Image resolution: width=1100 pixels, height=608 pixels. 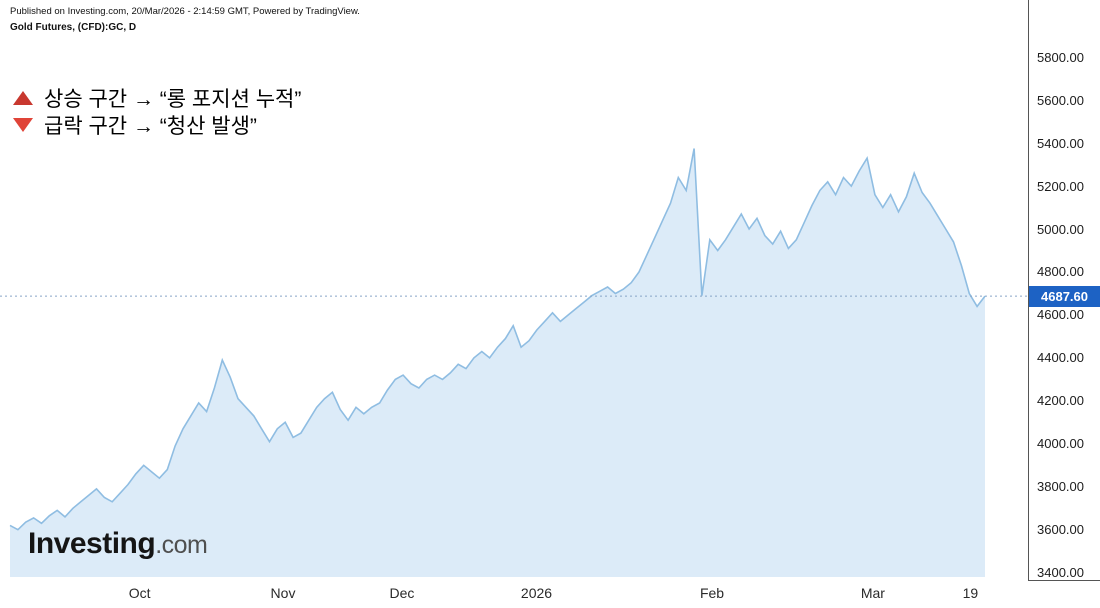 What do you see at coordinates (283, 593) in the screenshot?
I see `x-axis-label: Nov` at bounding box center [283, 593].